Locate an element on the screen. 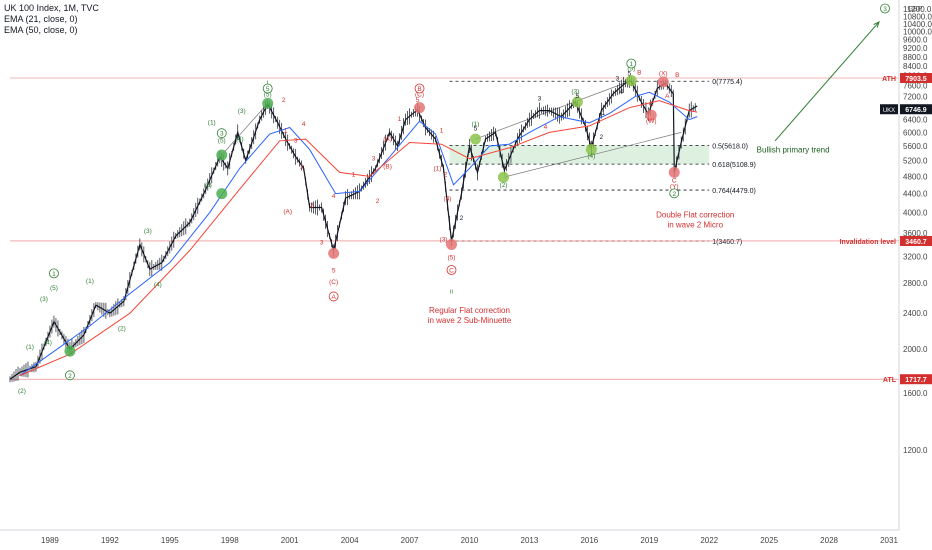 The width and height of the screenshot is (932, 550). y-tick-label: 7200.0 is located at coordinates (915, 96).